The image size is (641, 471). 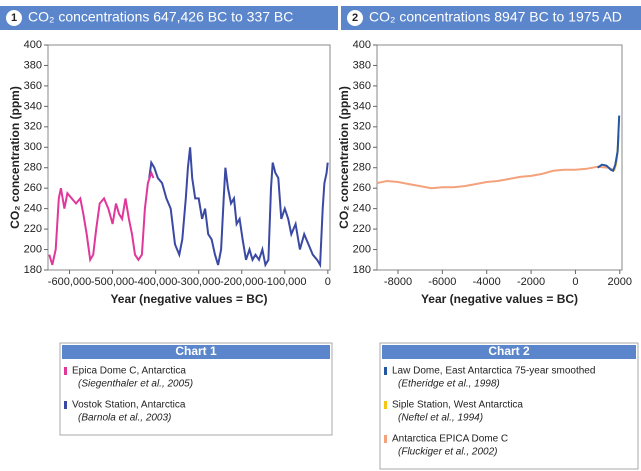 I want to click on legend-title: Chart 1, so click(x=196, y=351).